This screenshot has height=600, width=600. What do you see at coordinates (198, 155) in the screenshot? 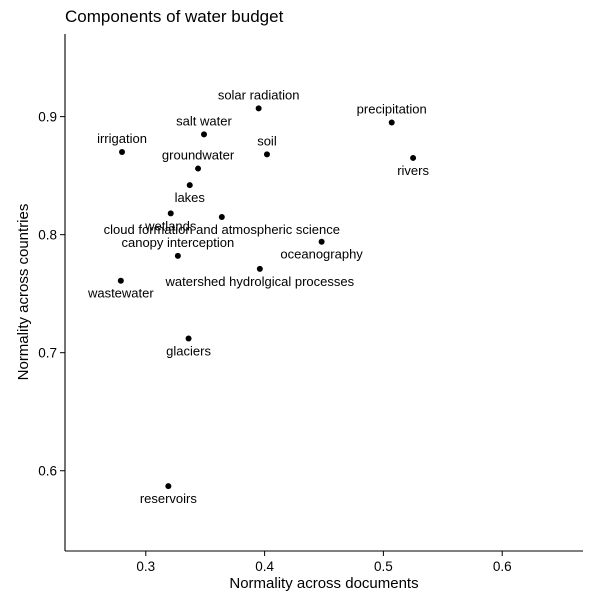
I see `point-label: groundwater` at bounding box center [198, 155].